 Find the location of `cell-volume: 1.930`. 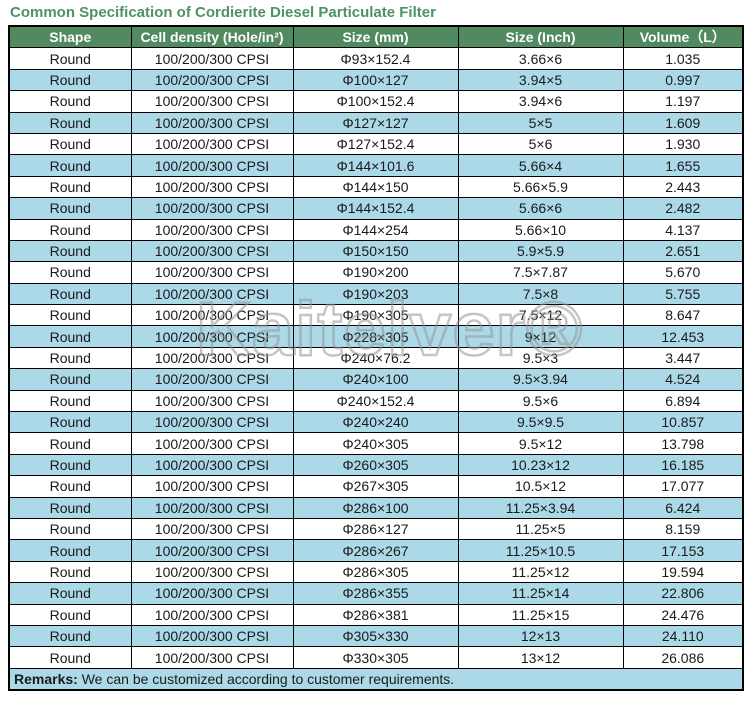

cell-volume: 1.930 is located at coordinates (683, 144).